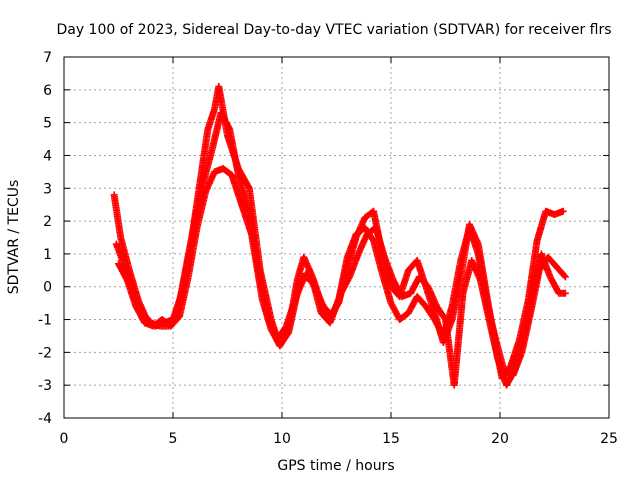  What do you see at coordinates (282, 439) in the screenshot?
I see `x-tick-label: 10` at bounding box center [282, 439].